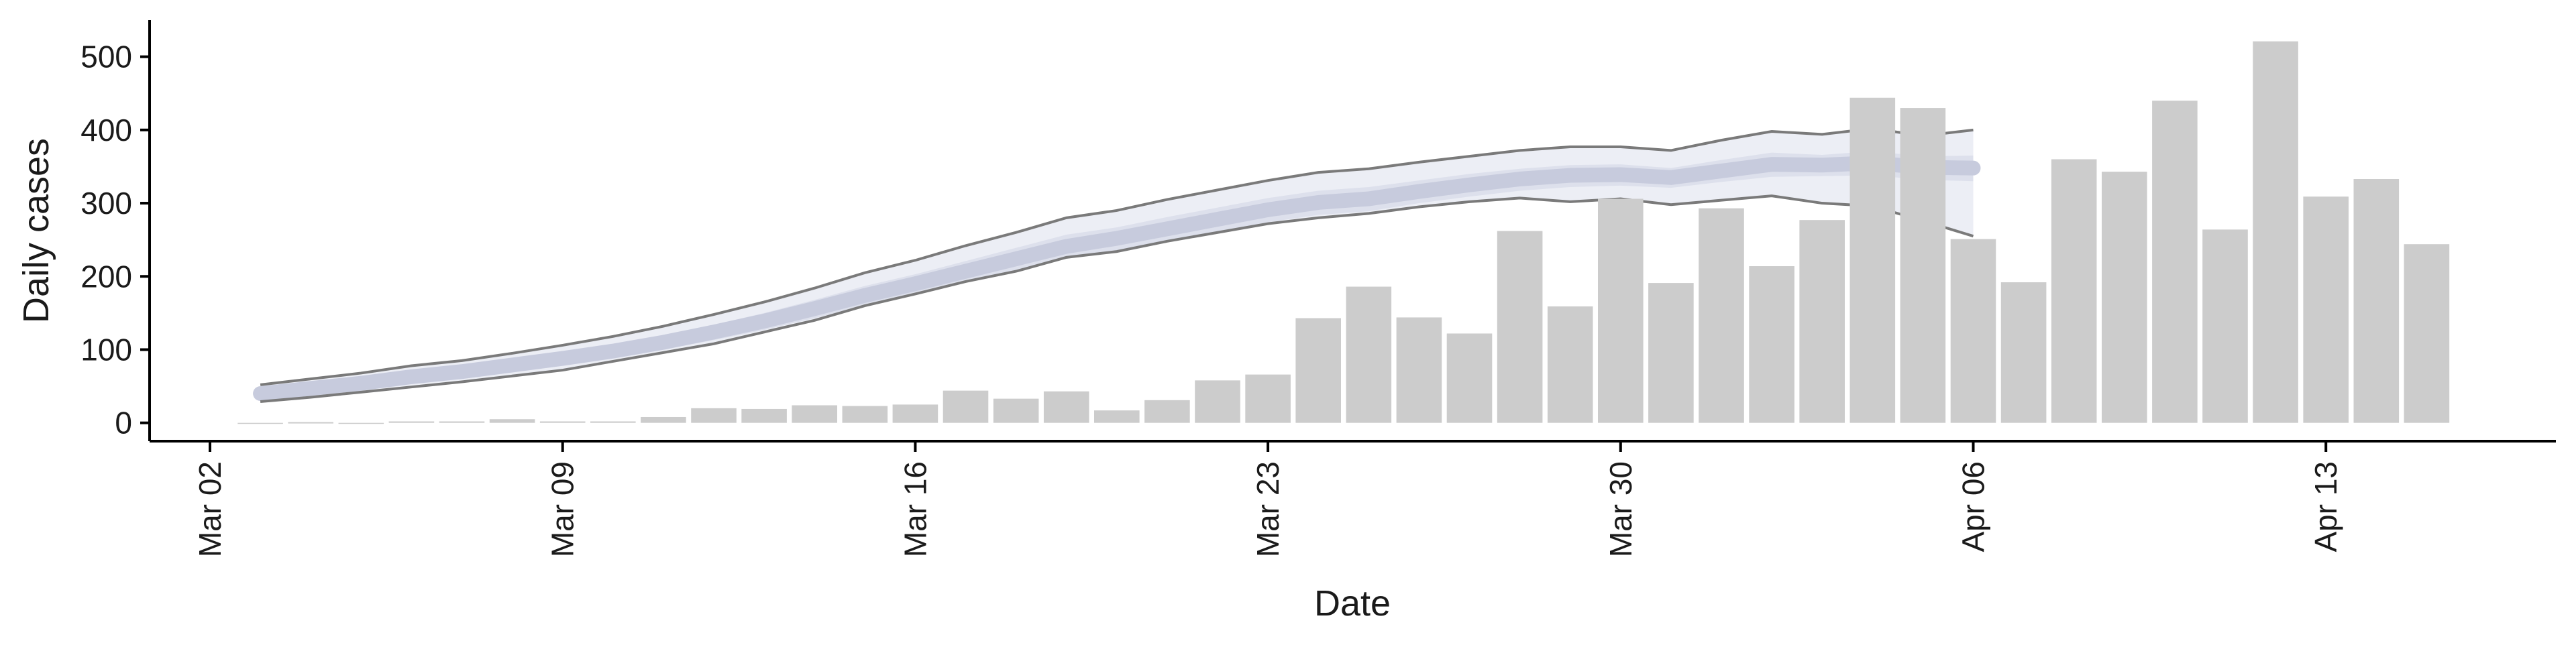  I want to click on y-tick-label: 200, so click(106, 276).